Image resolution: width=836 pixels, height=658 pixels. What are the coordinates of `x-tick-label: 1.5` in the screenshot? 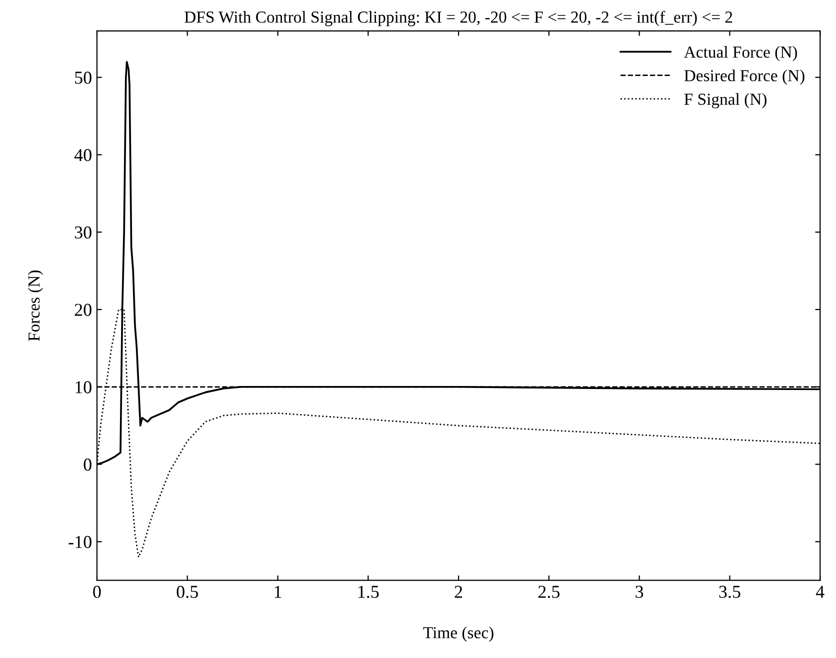 It's located at (368, 592).